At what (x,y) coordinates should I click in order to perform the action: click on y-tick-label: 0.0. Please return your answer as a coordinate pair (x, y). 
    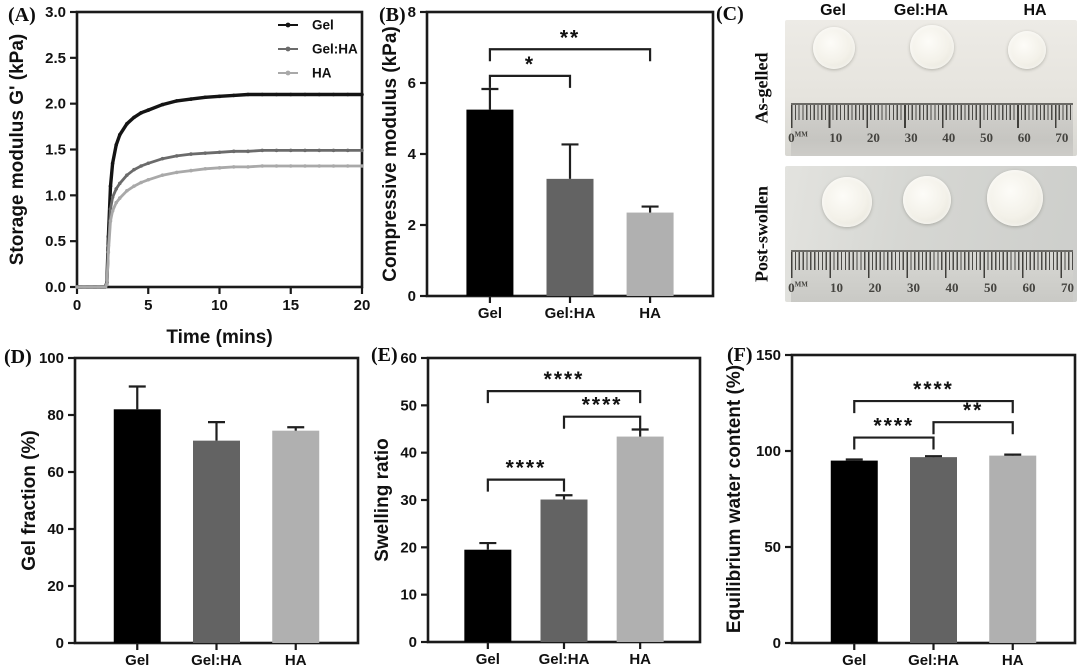
    Looking at the image, I should click on (55, 287).